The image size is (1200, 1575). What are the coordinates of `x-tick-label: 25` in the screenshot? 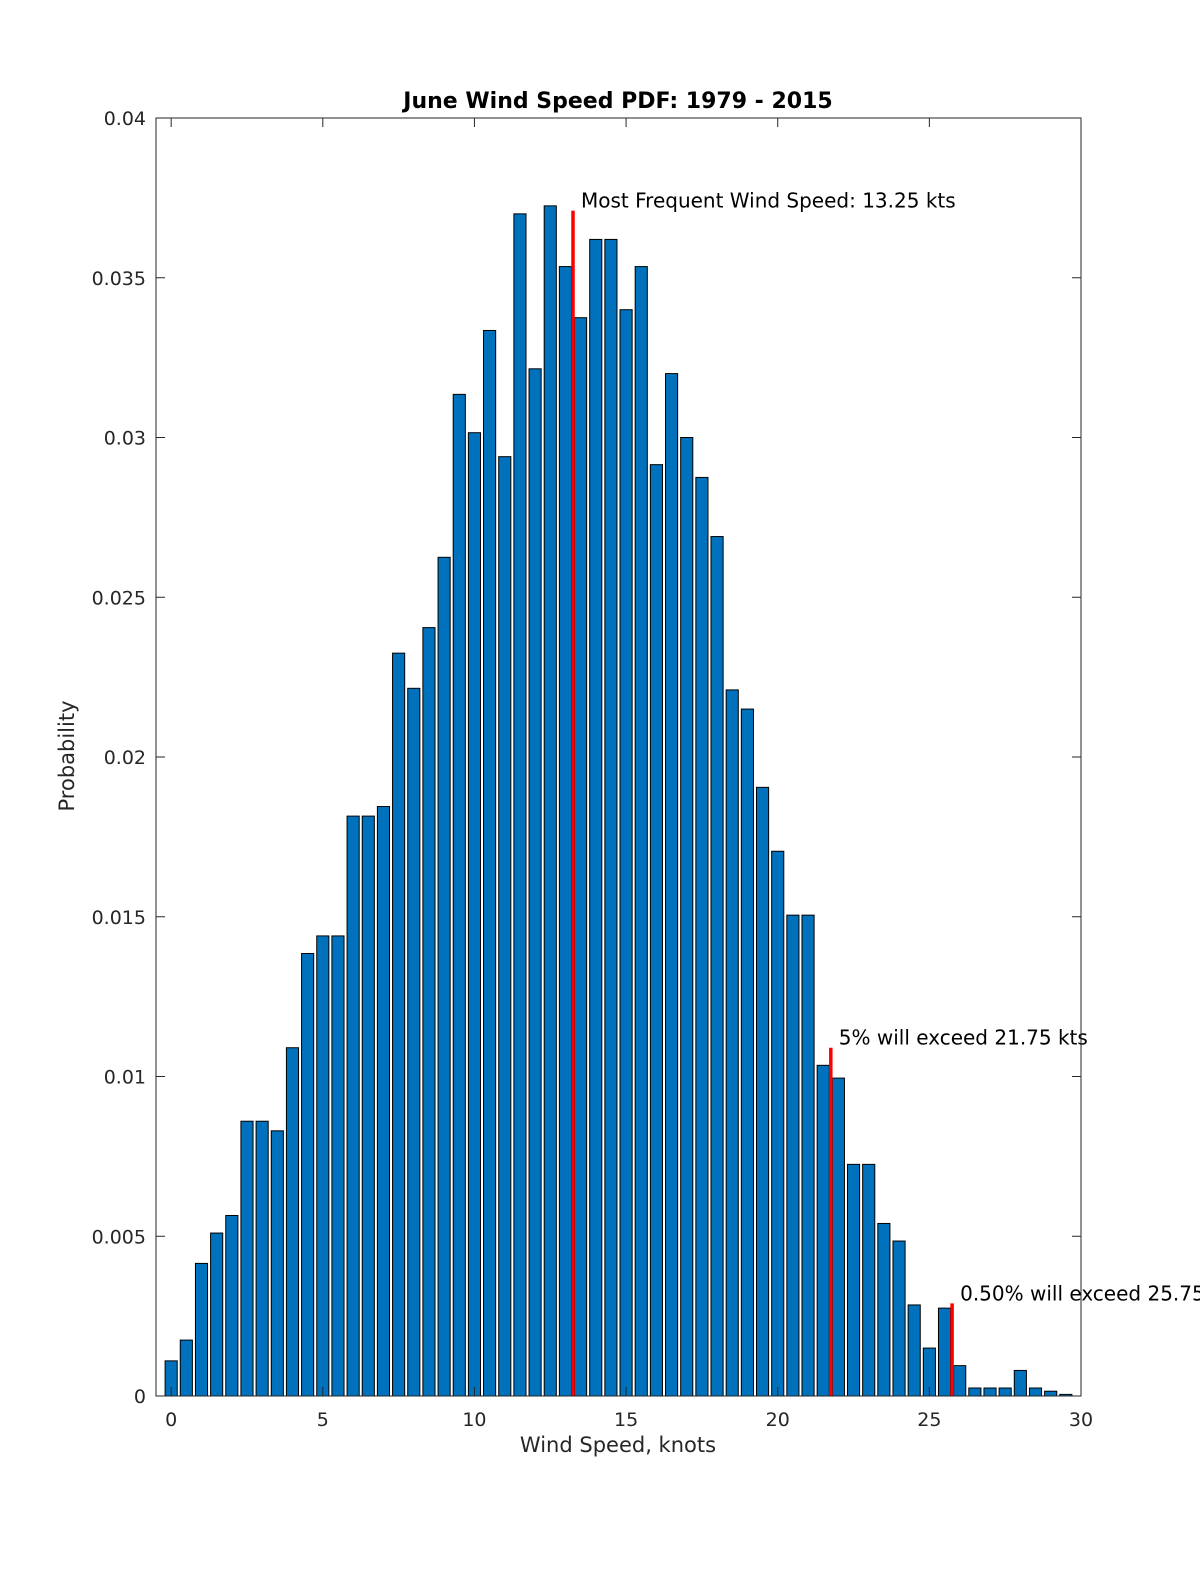 It's located at (929, 1420).